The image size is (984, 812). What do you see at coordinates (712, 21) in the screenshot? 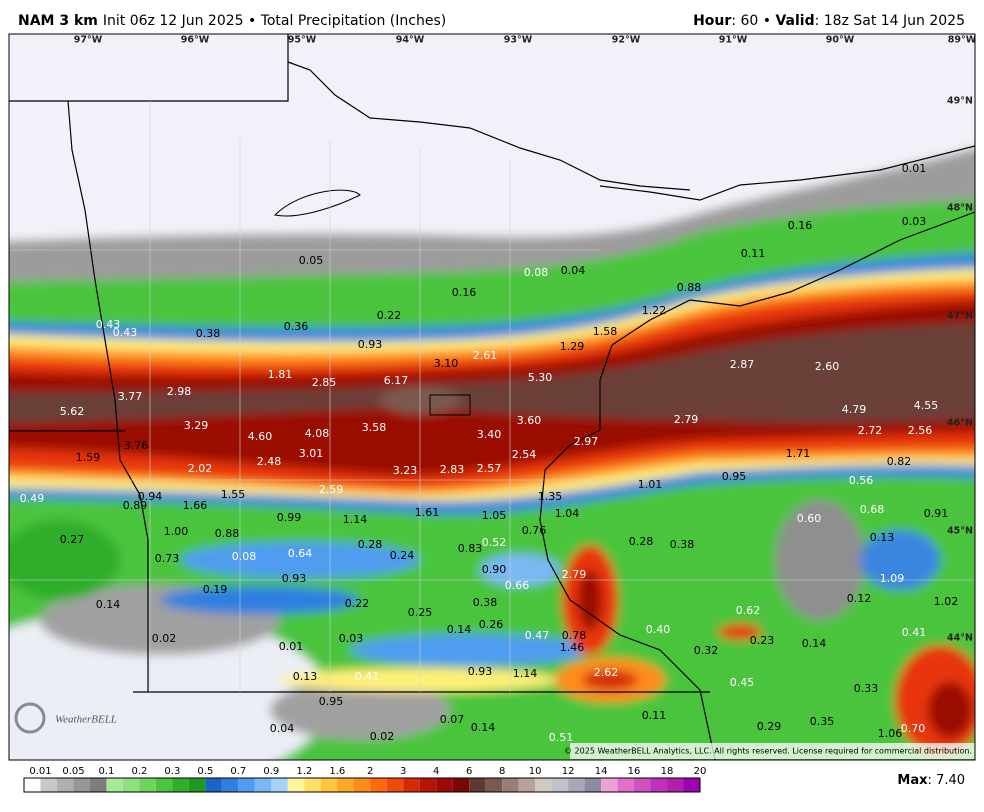
I see `hour-label: Hour` at bounding box center [712, 21].